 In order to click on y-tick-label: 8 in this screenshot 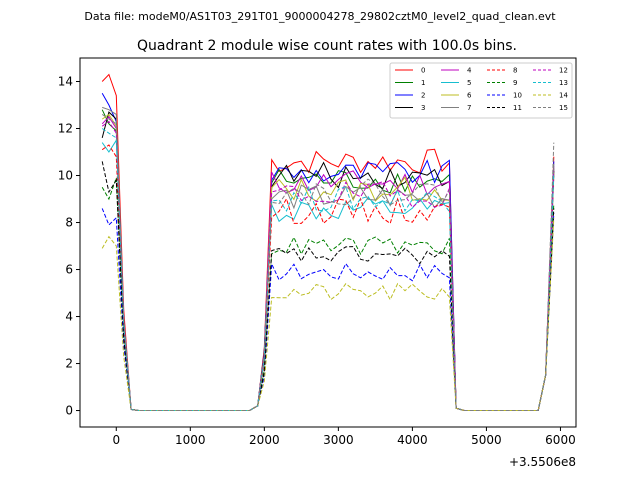, I will do `click(69, 223)`.